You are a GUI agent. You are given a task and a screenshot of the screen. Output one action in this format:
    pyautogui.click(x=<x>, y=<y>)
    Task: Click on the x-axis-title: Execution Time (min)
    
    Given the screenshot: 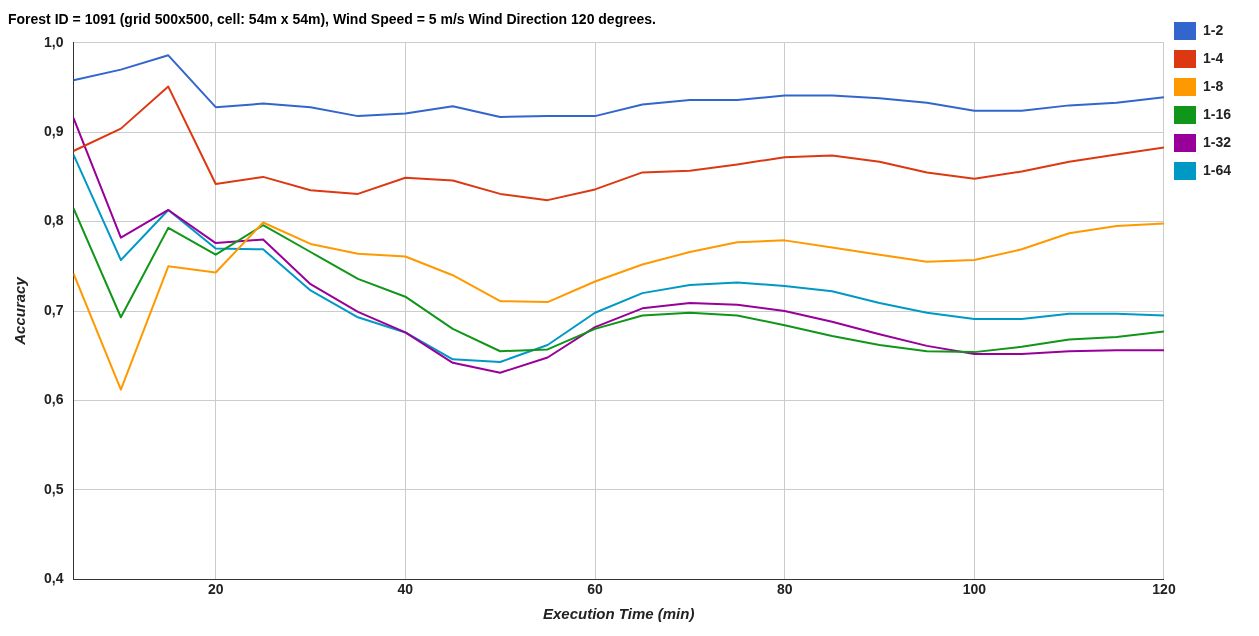 What is the action you would take?
    pyautogui.click(x=619, y=614)
    